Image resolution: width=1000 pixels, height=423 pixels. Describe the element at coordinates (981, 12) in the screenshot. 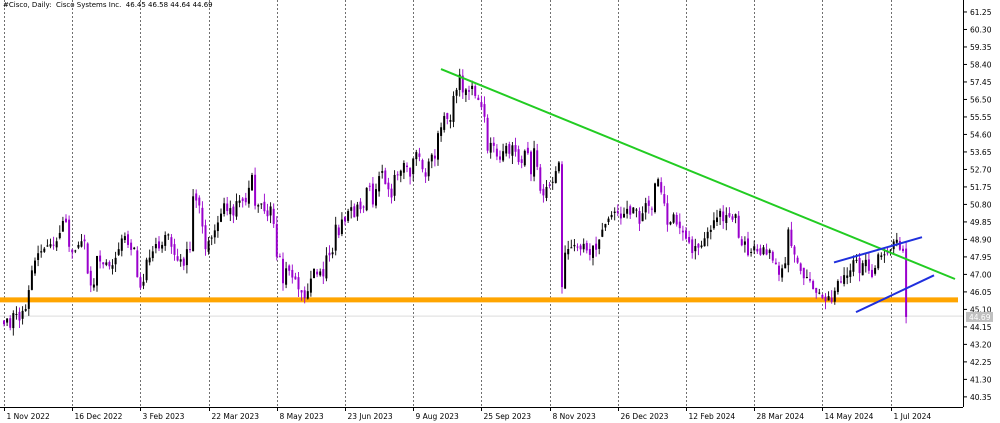

I see `y-tick-label: 61.25` at that location.